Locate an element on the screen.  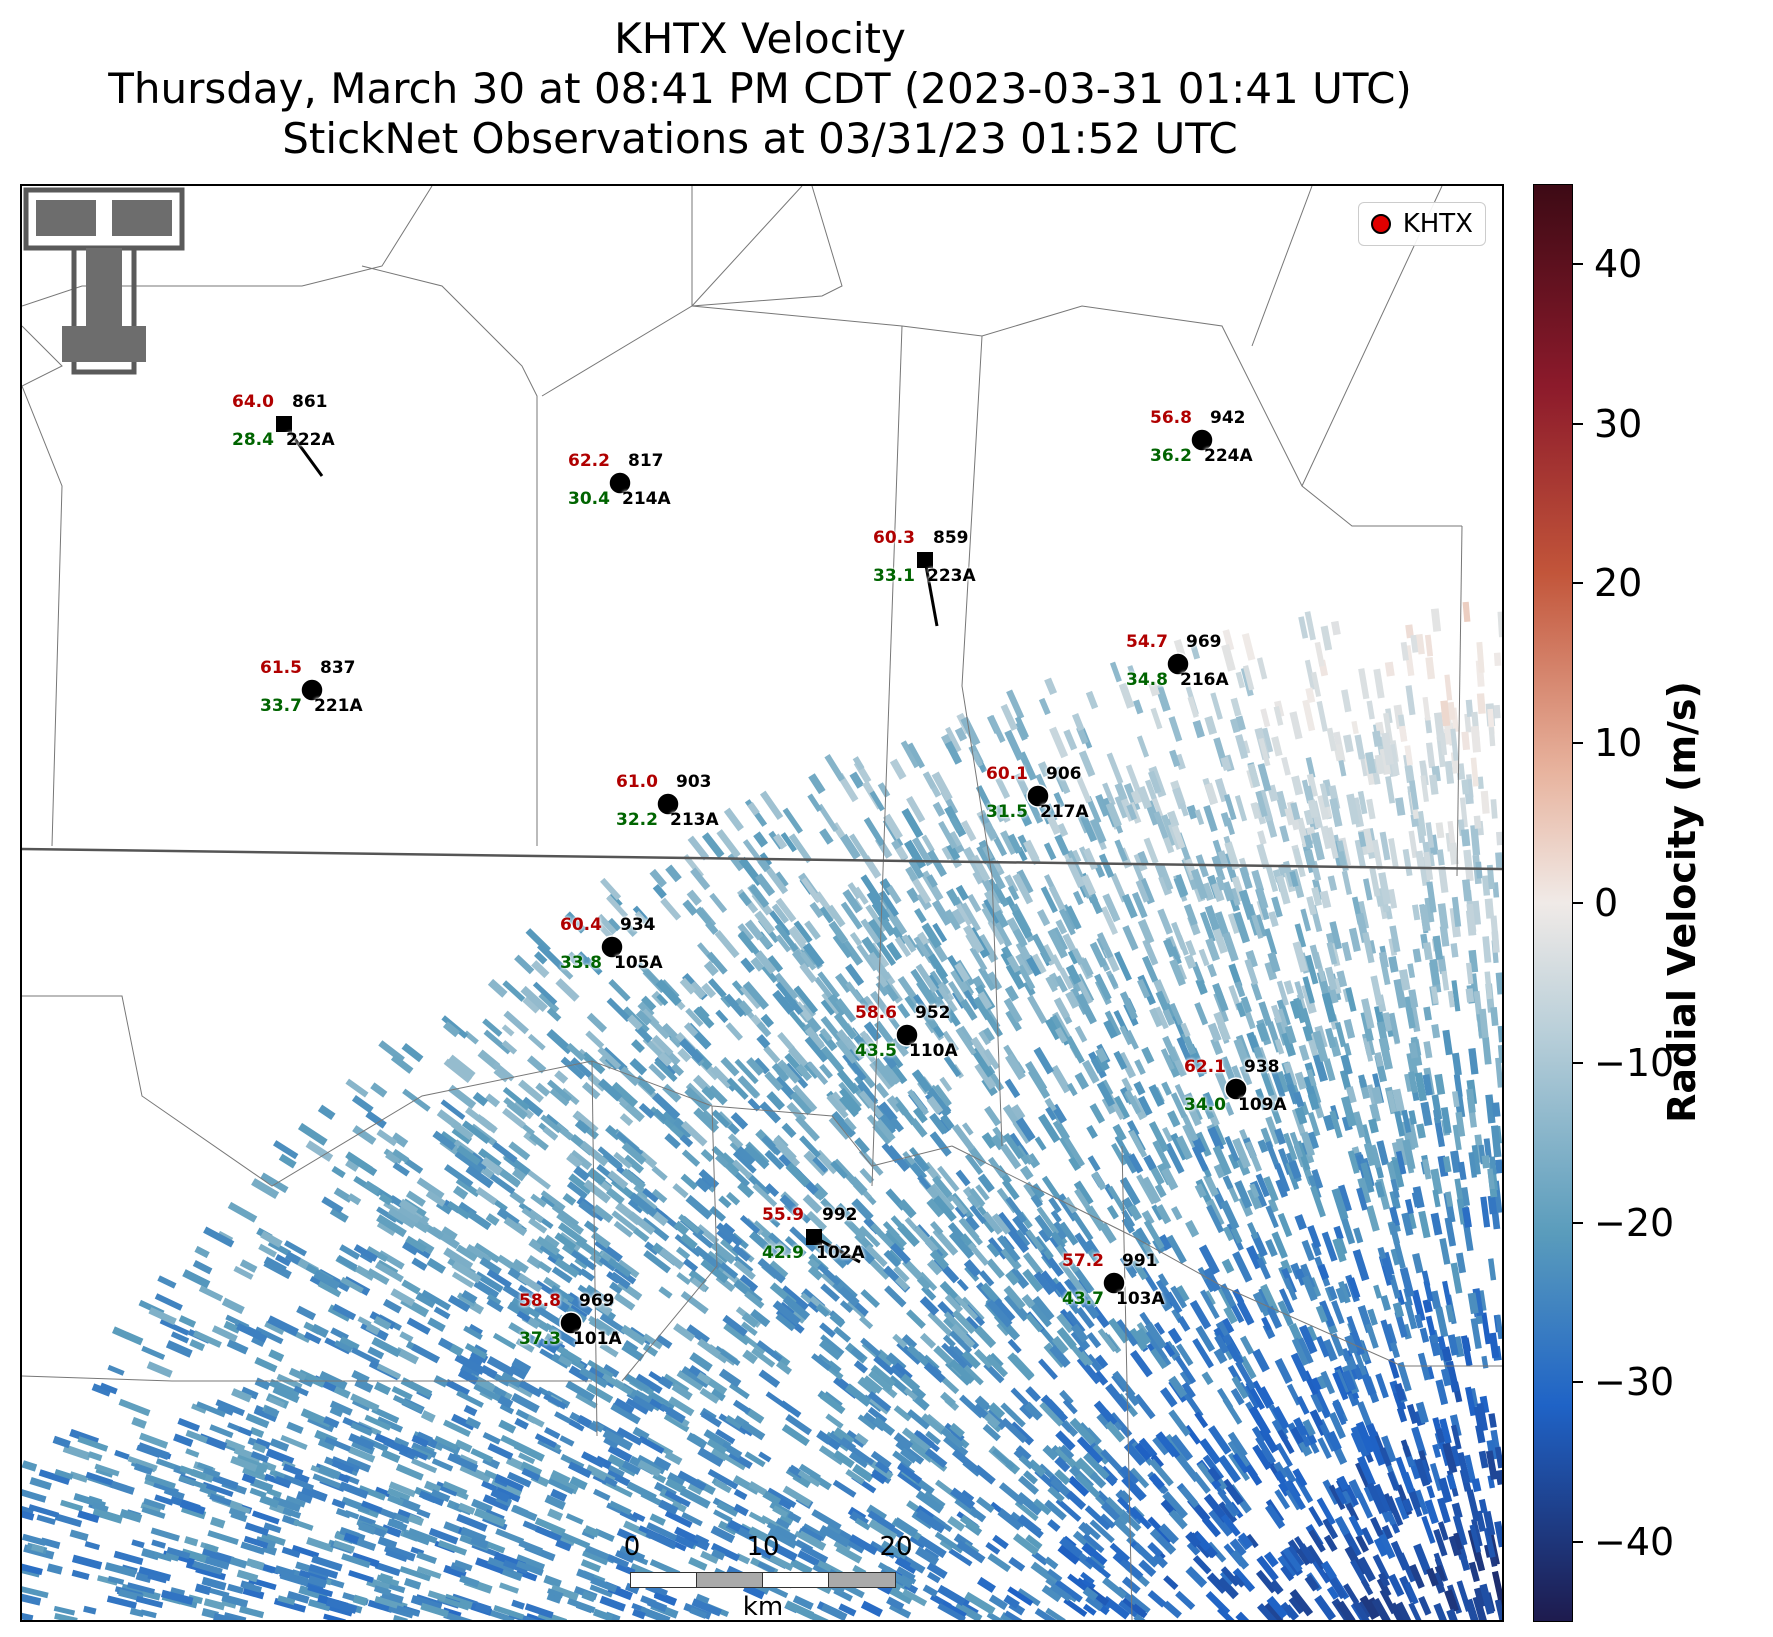
scale-tick-0: 0 is located at coordinates (632, 1547).